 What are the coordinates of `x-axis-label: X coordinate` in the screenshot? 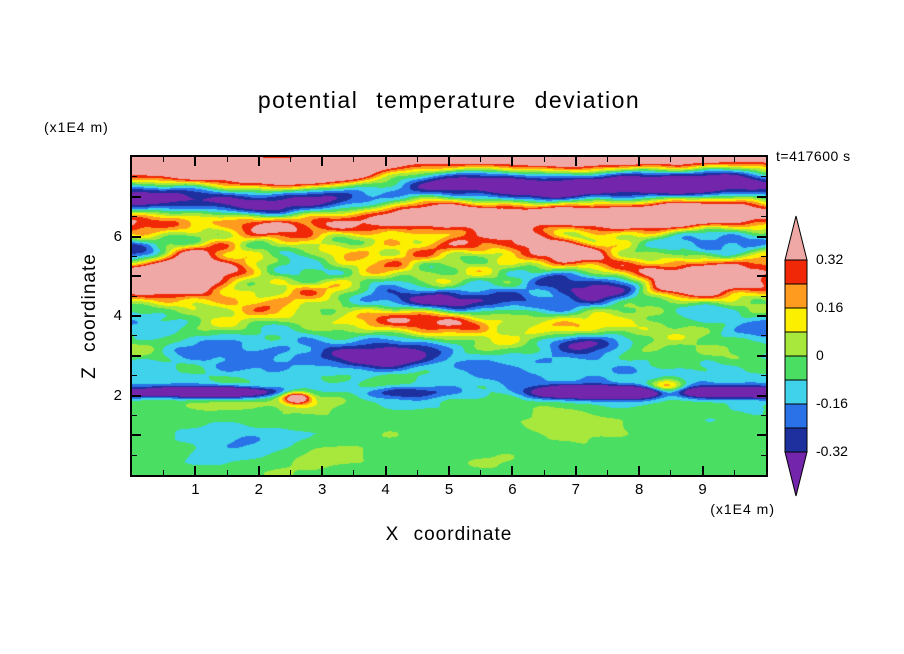 It's located at (449, 534).